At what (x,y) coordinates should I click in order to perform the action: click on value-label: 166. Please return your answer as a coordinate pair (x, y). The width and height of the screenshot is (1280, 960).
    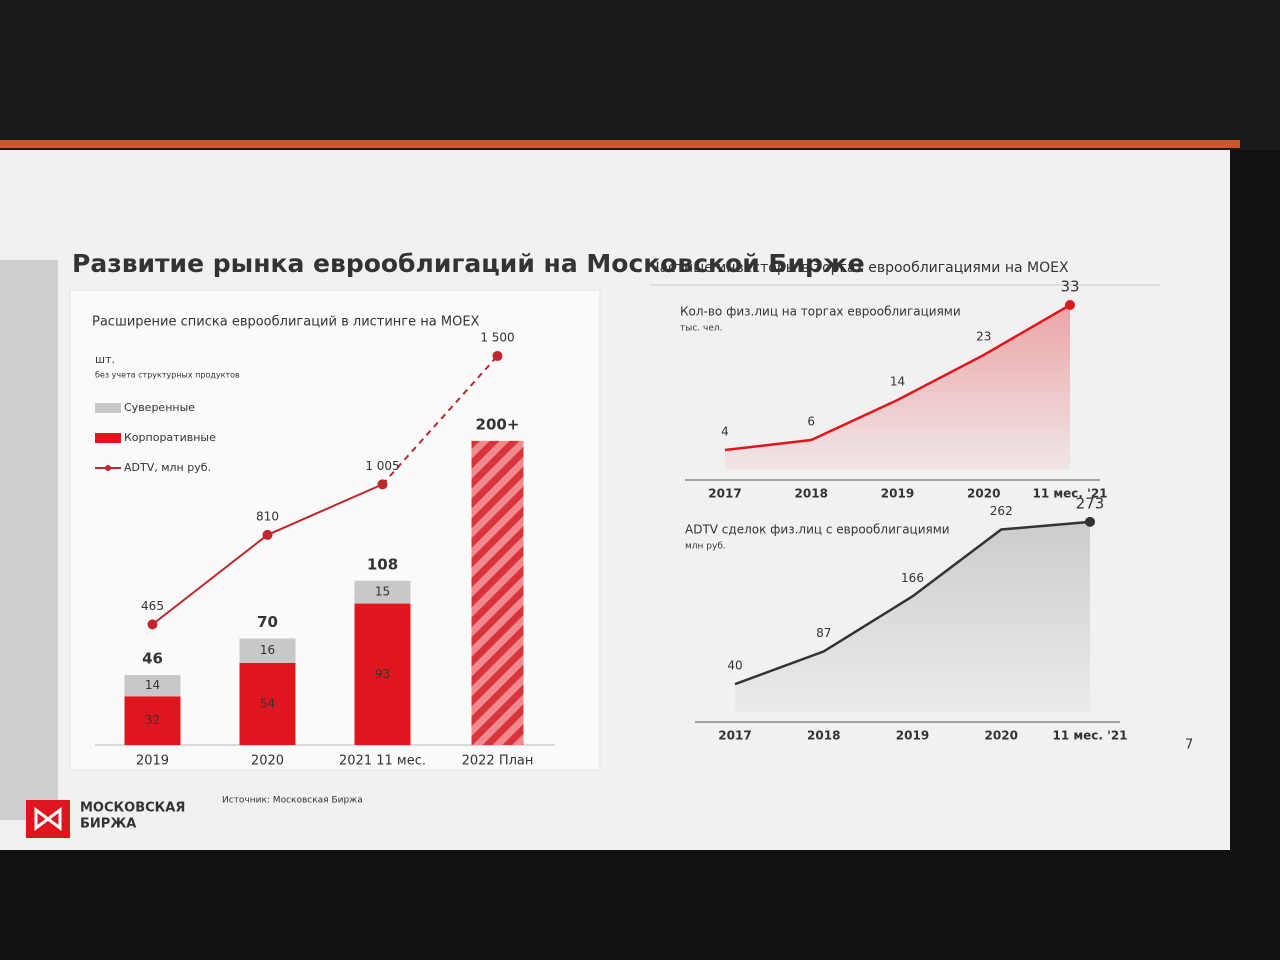
    Looking at the image, I should click on (912, 578).